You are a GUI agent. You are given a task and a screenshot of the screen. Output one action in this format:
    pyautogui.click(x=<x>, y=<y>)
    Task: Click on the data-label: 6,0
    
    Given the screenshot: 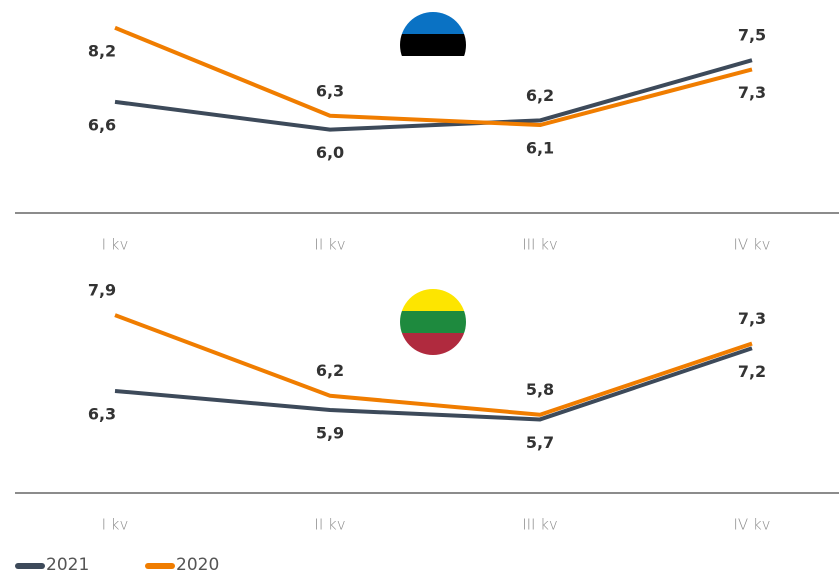 What is the action you would take?
    pyautogui.click(x=330, y=152)
    